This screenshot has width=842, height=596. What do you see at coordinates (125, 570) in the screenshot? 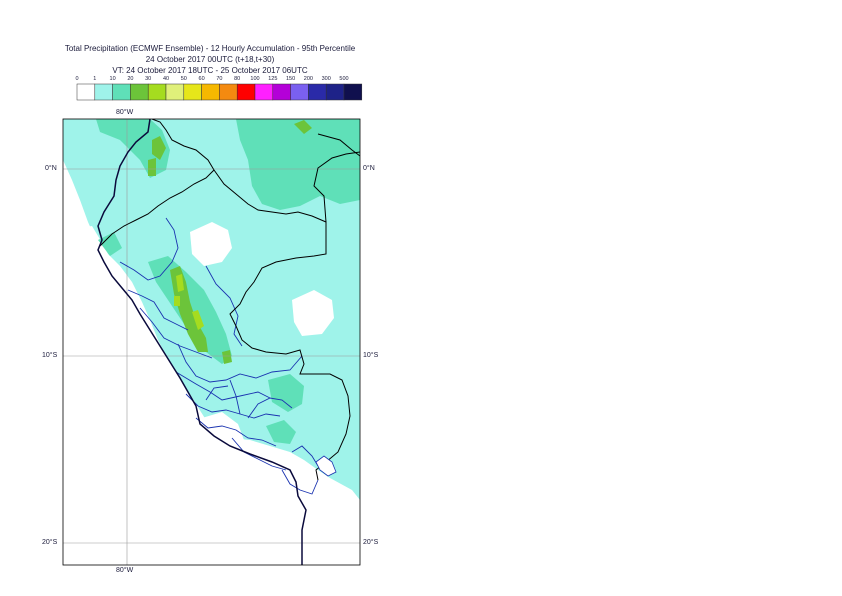
I see `lon-label-bottom: 80°W` at bounding box center [125, 570].